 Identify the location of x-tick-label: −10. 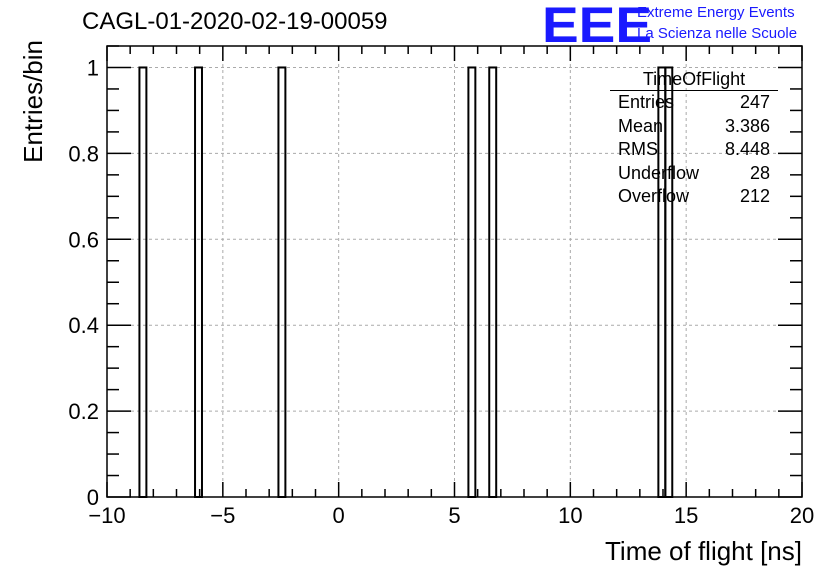
(106, 515).